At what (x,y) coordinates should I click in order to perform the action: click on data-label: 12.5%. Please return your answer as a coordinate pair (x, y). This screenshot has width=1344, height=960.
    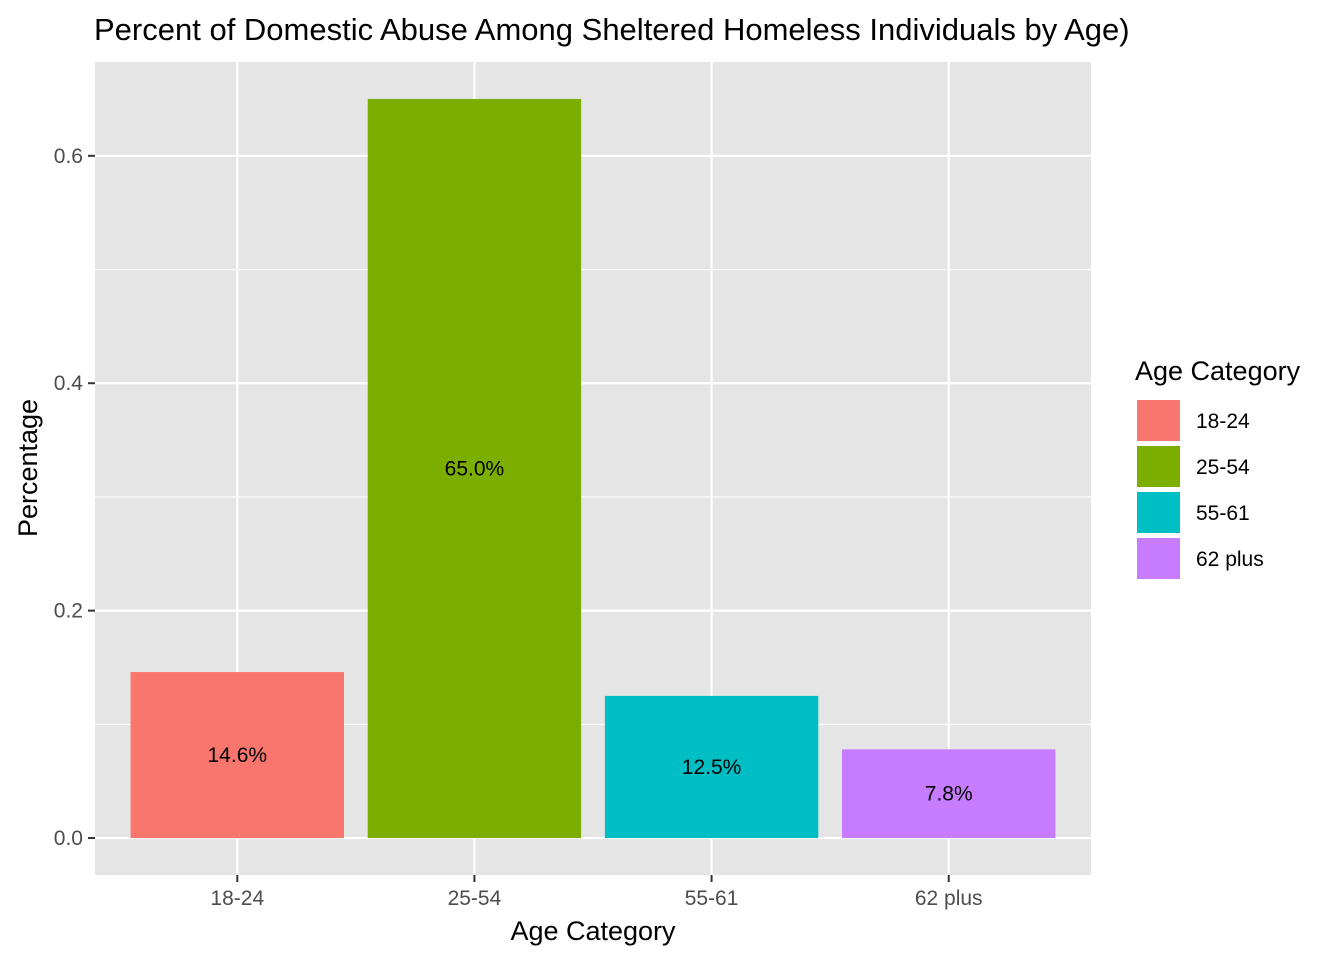
    Looking at the image, I should click on (712, 767).